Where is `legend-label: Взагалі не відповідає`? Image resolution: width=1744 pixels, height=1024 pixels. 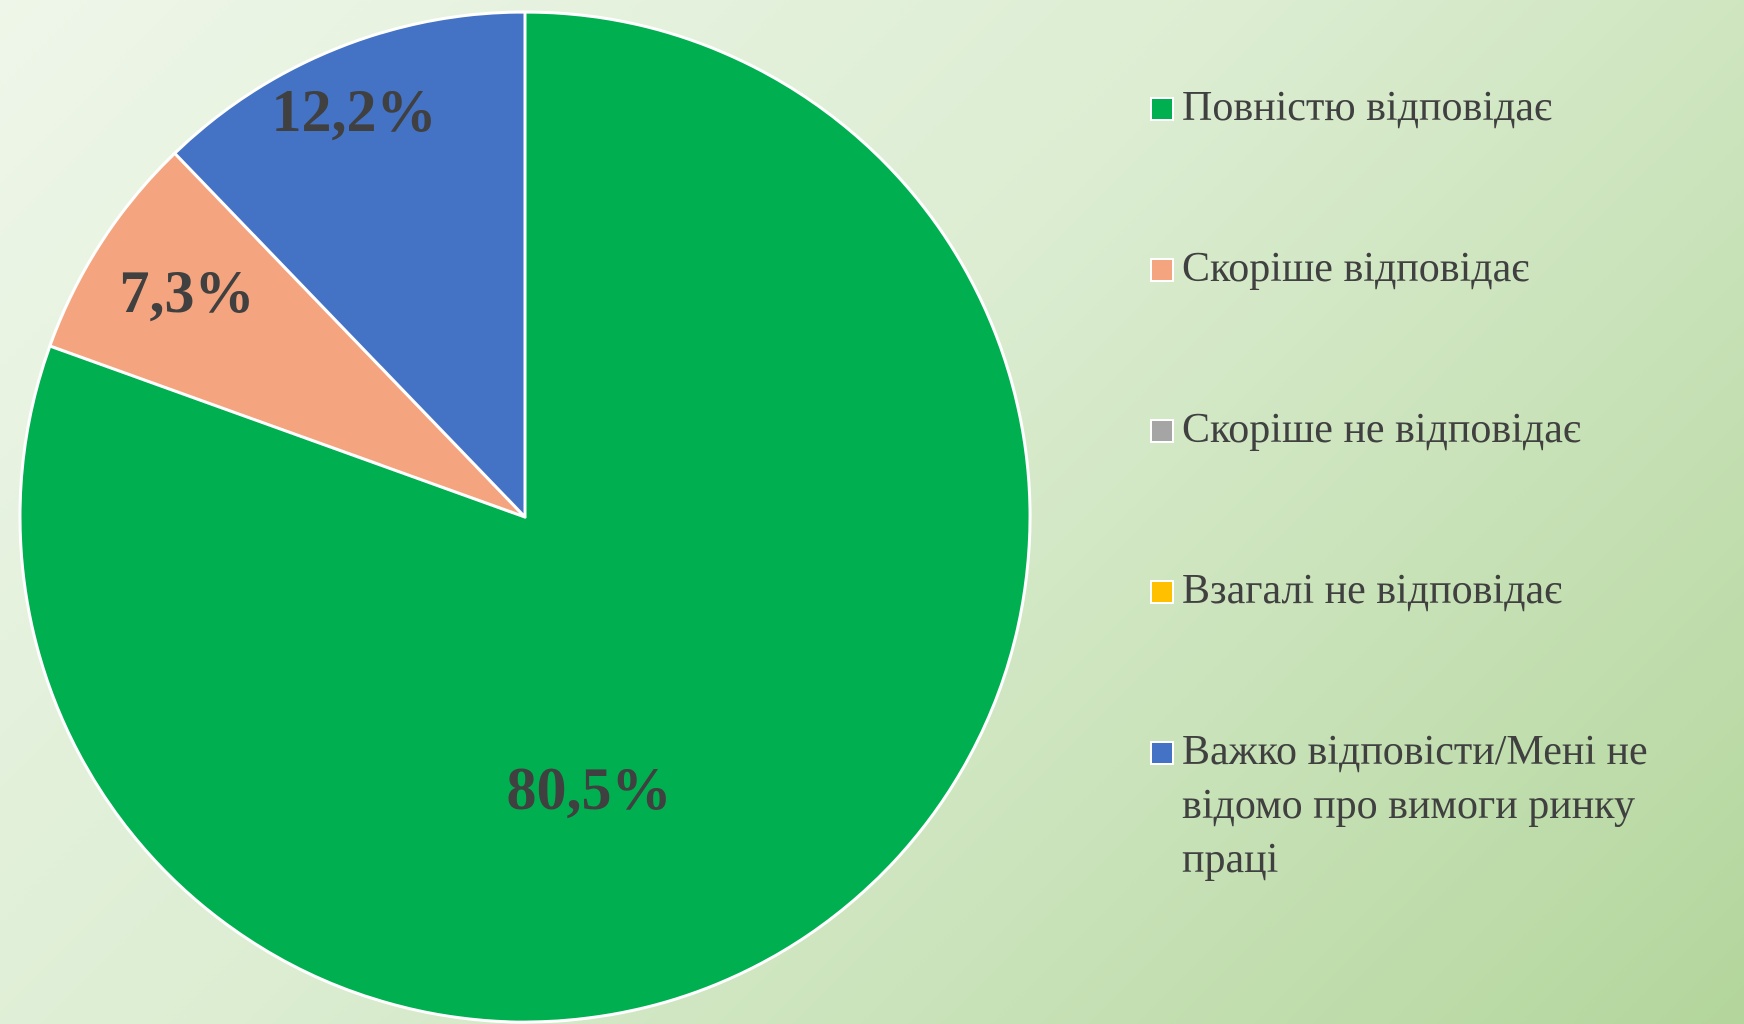 legend-label: Взагалі не відповідає is located at coordinates (1372, 590).